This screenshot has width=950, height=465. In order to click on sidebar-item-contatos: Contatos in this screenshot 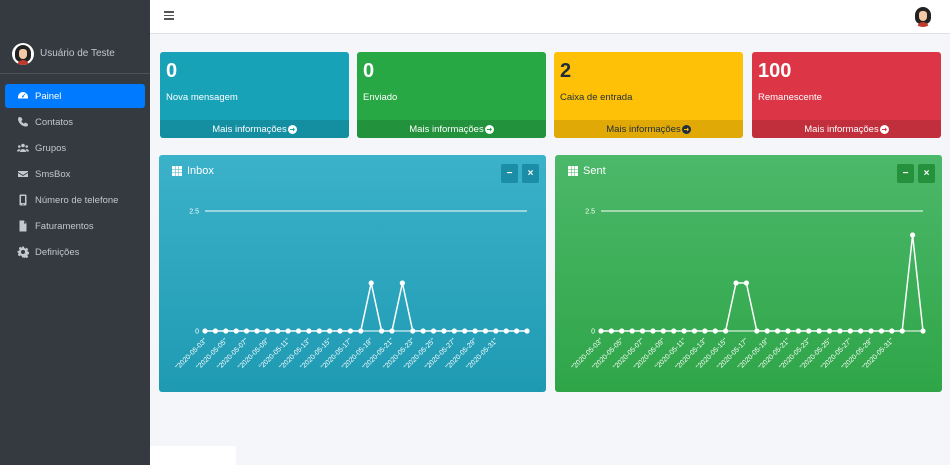, I will do `click(75, 122)`.